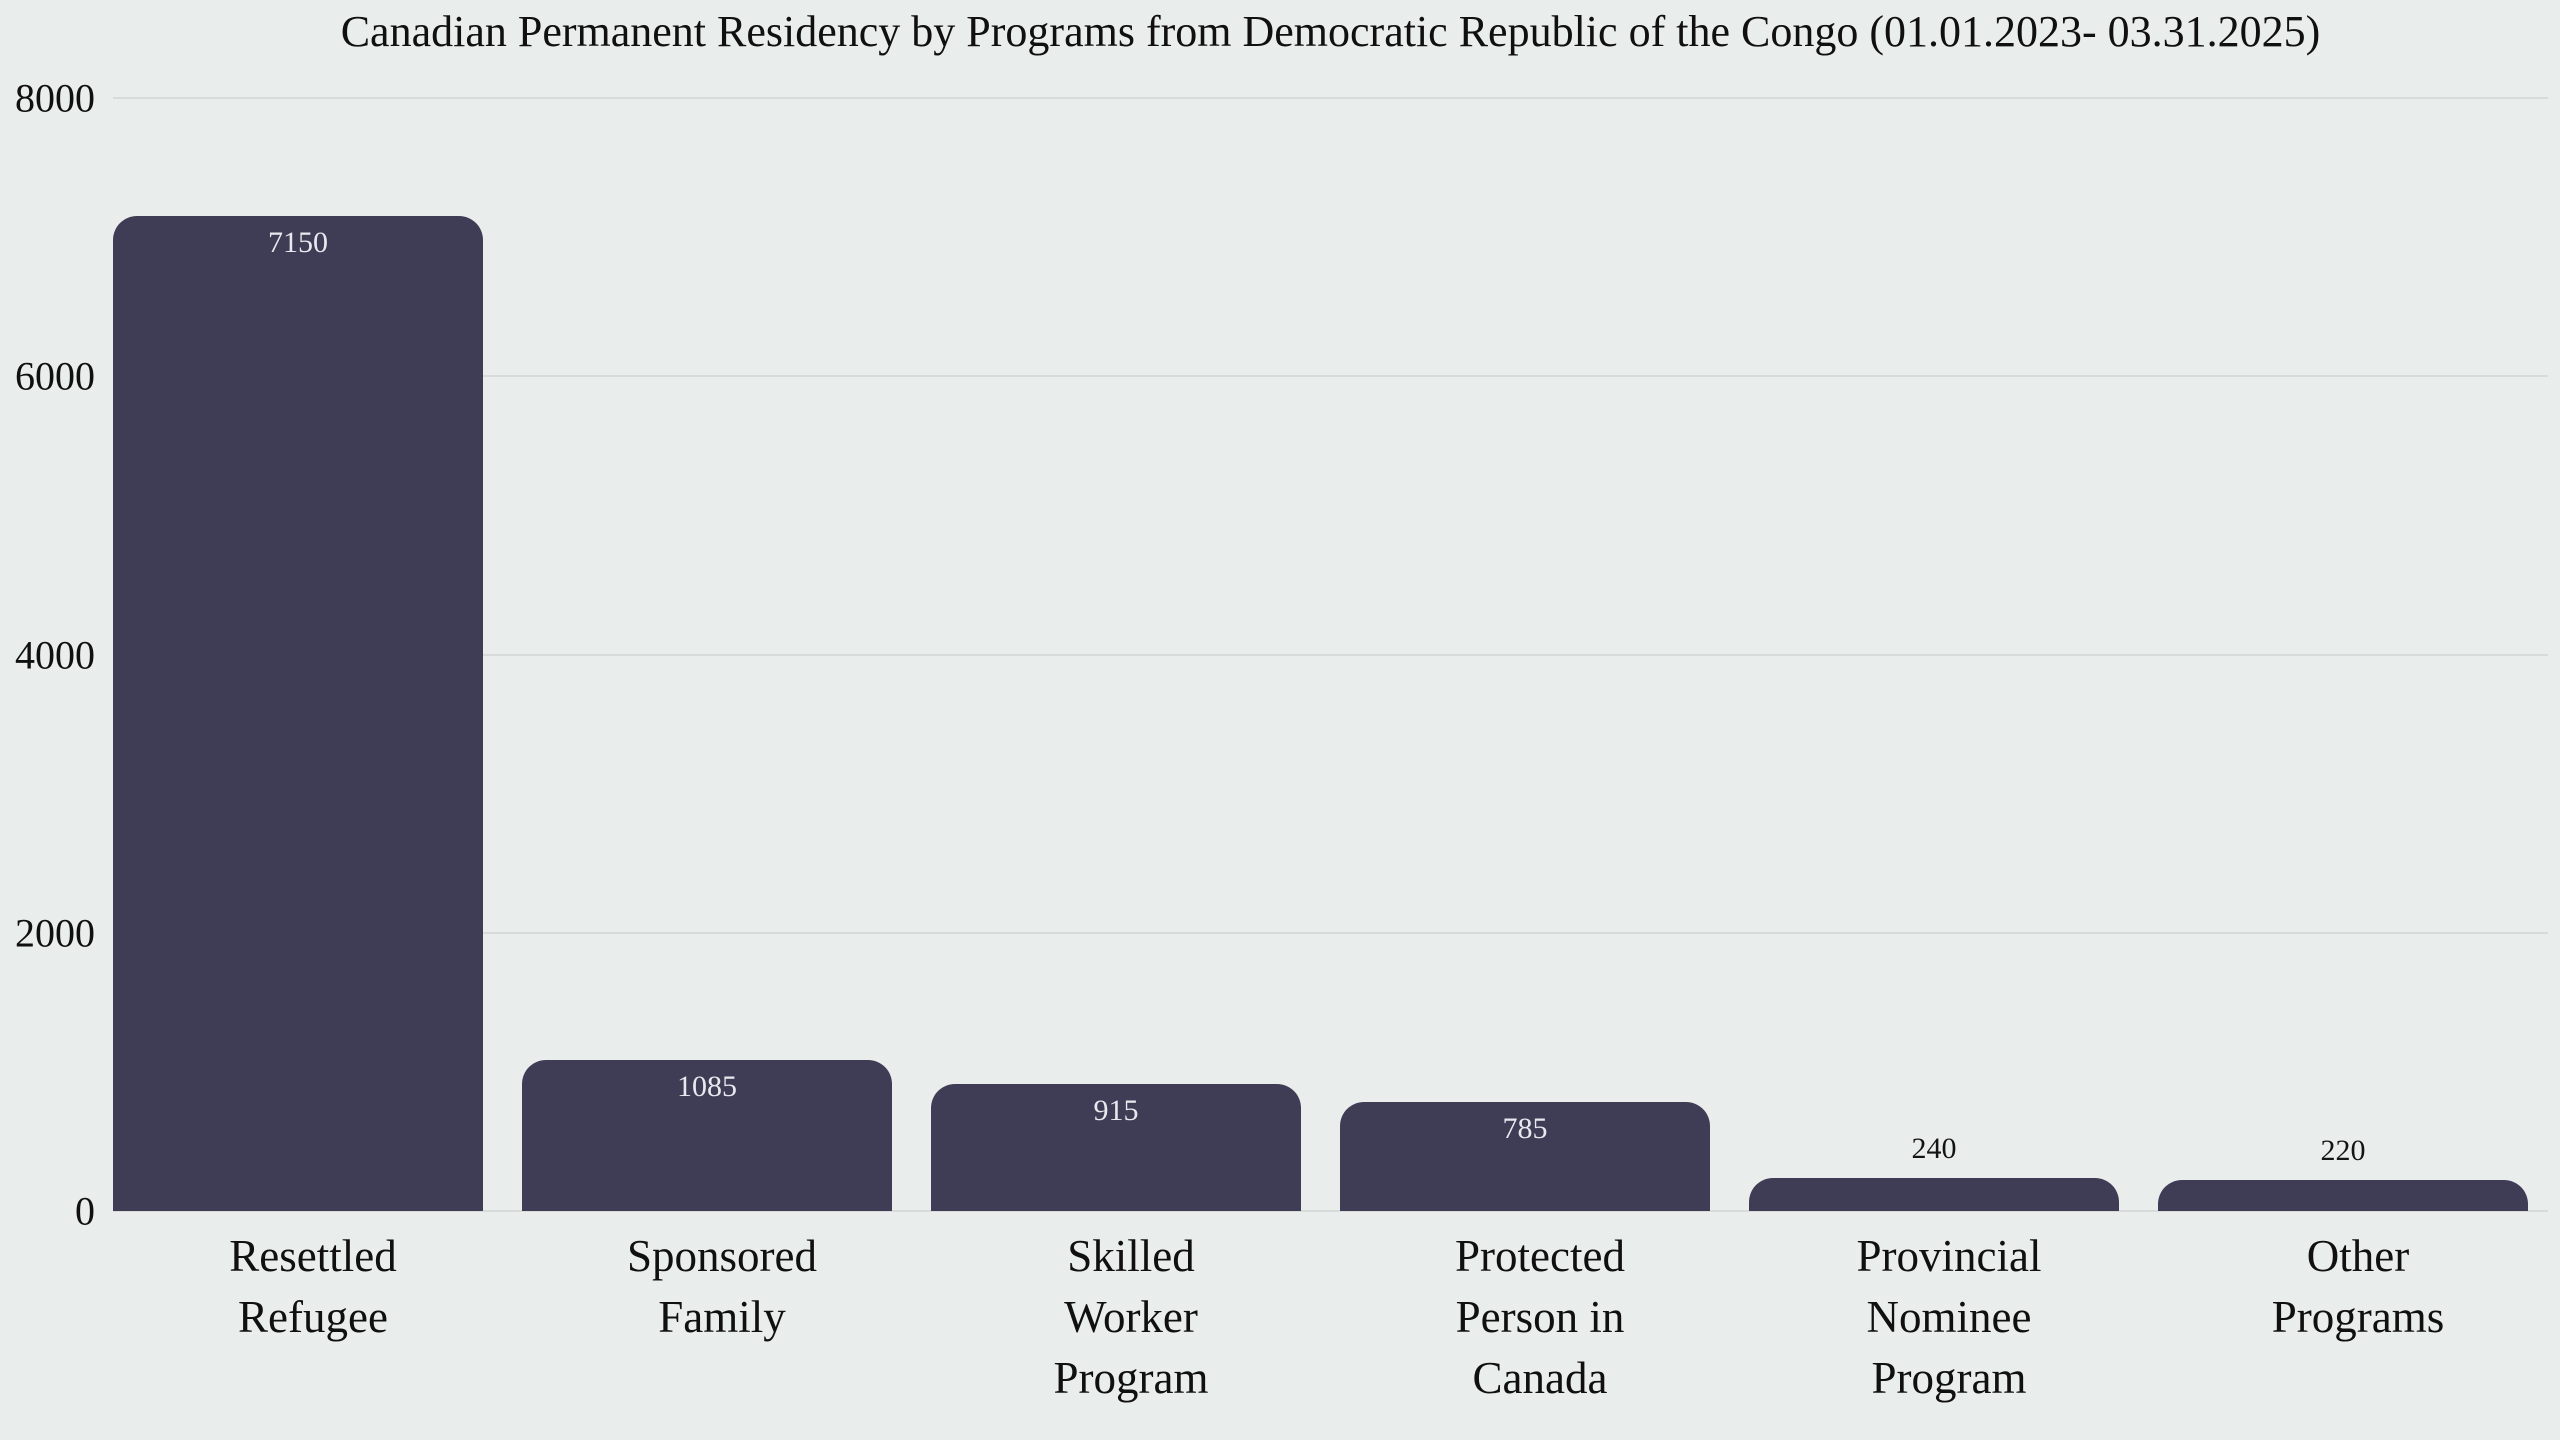  I want to click on y-axis-tick-label: 6000, so click(55, 376).